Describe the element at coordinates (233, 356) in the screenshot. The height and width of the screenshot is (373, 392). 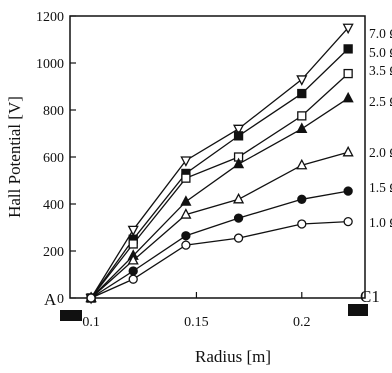
I see `x-axis-label: Radius [m]` at that location.